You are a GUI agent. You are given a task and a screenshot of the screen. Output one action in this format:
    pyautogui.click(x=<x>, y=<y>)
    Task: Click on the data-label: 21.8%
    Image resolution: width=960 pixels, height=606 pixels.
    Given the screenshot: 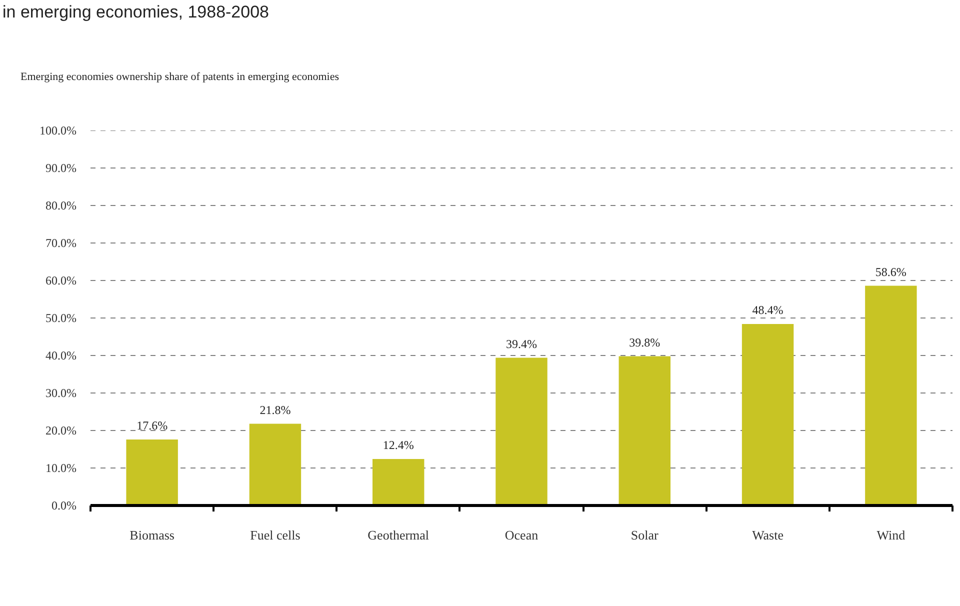 What is the action you would take?
    pyautogui.click(x=275, y=409)
    